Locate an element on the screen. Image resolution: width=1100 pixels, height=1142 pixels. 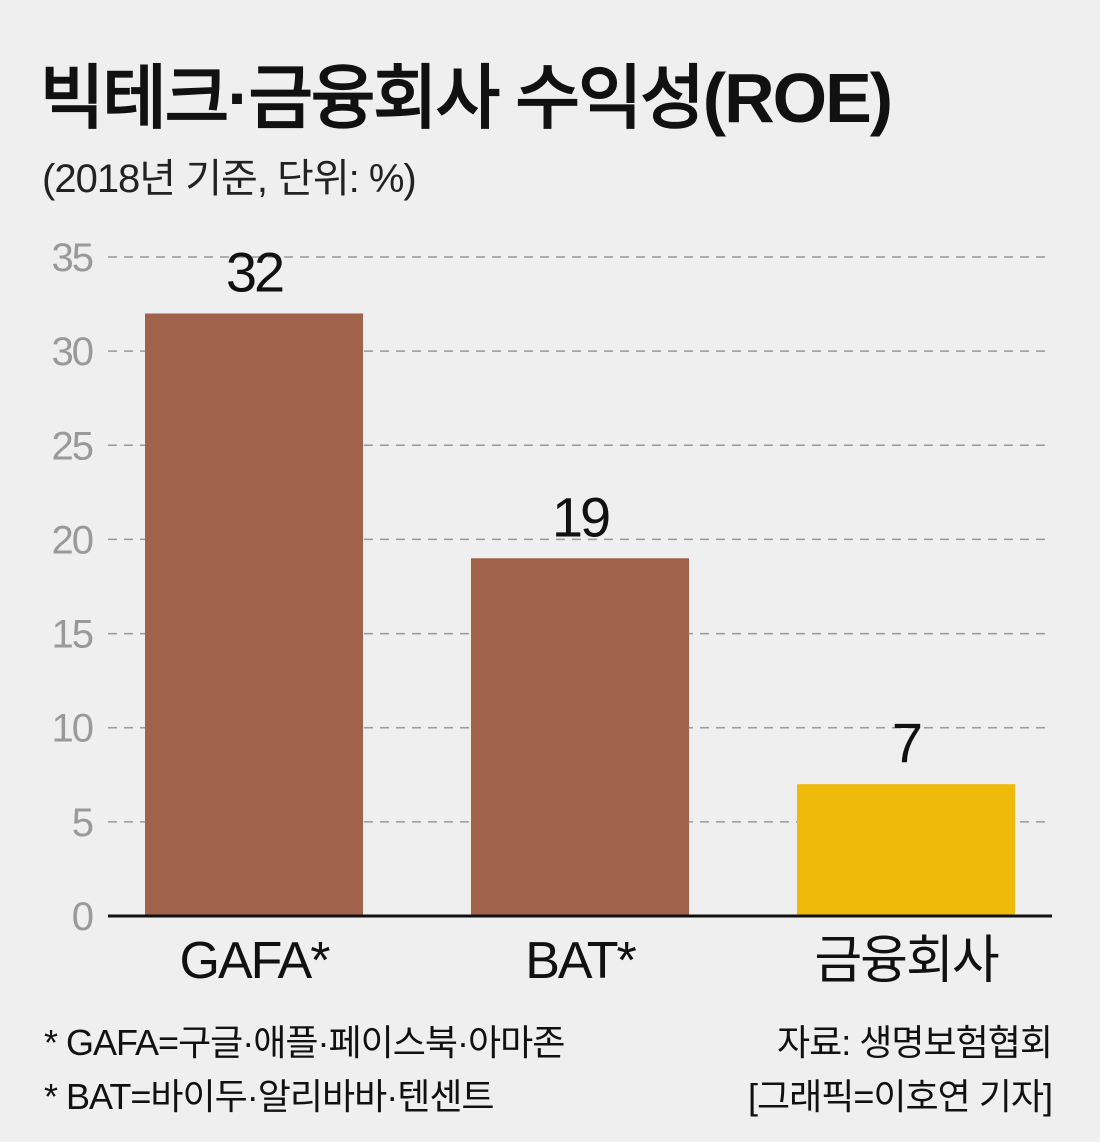
y-tick-label: 0 is located at coordinates (82, 917).